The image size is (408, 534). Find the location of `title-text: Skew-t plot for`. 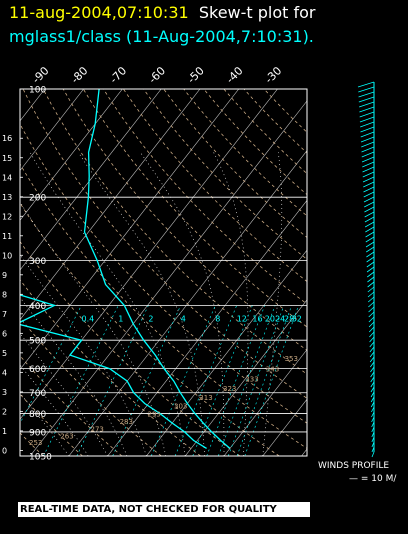

title-text: Skew-t plot for is located at coordinates (257, 12).